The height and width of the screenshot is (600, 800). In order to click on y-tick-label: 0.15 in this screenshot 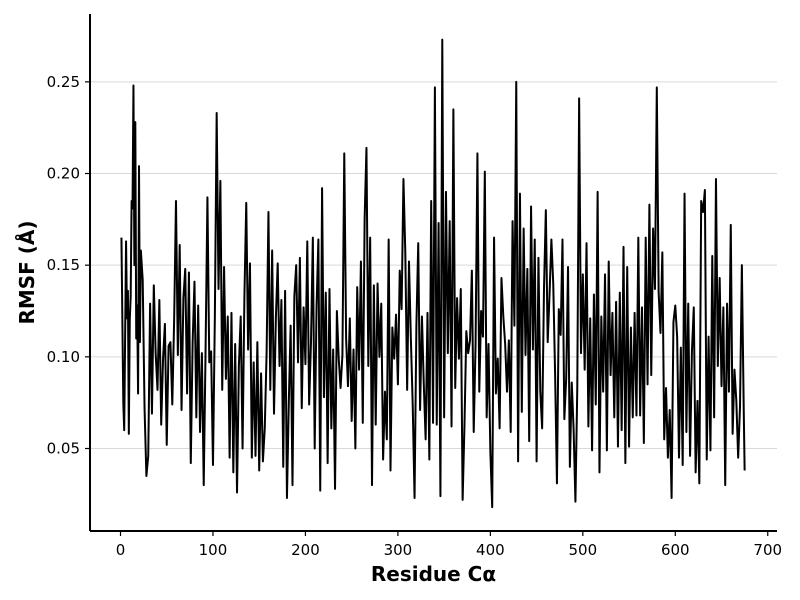, I will do `click(63, 265)`.